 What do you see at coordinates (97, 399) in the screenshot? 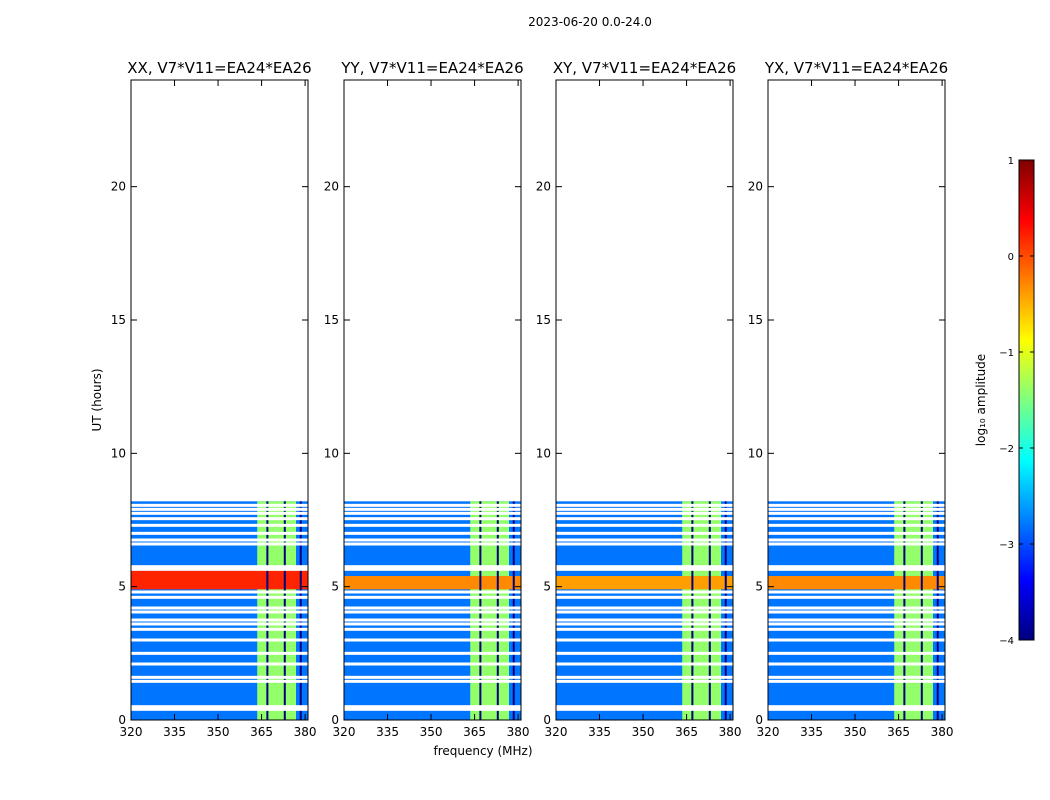
I see `y-axis-label: UT (hours)` at bounding box center [97, 399].